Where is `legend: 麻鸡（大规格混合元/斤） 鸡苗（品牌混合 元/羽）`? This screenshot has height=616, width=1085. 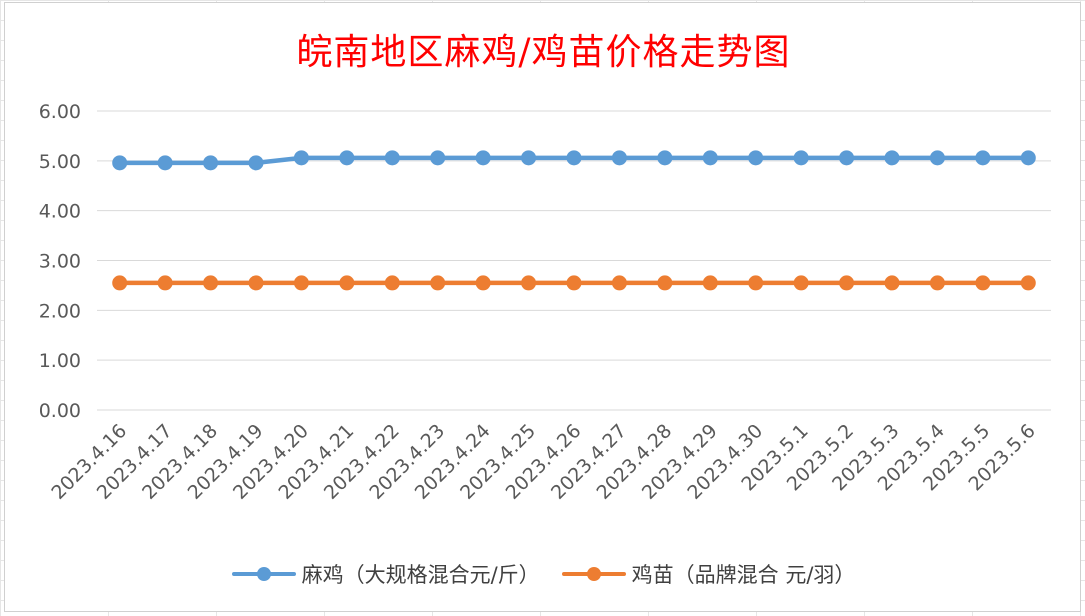 legend: 麻鸡（大规格混合元/斤） 鸡苗（品牌混合 元/羽） is located at coordinates (543, 574).